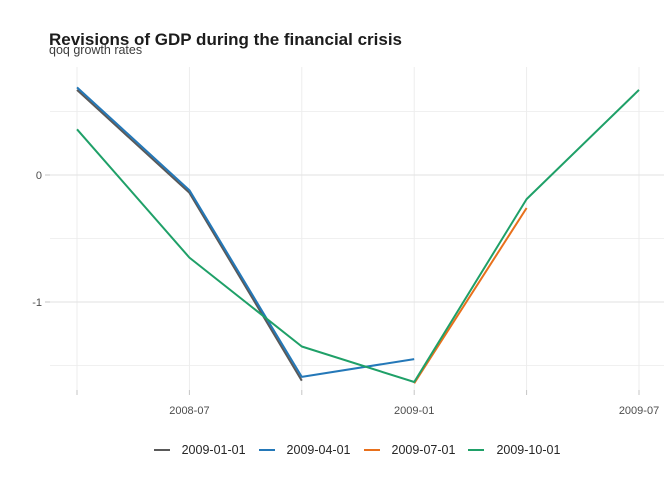  I want to click on legend-item-label: 2009-07-01, so click(423, 450).